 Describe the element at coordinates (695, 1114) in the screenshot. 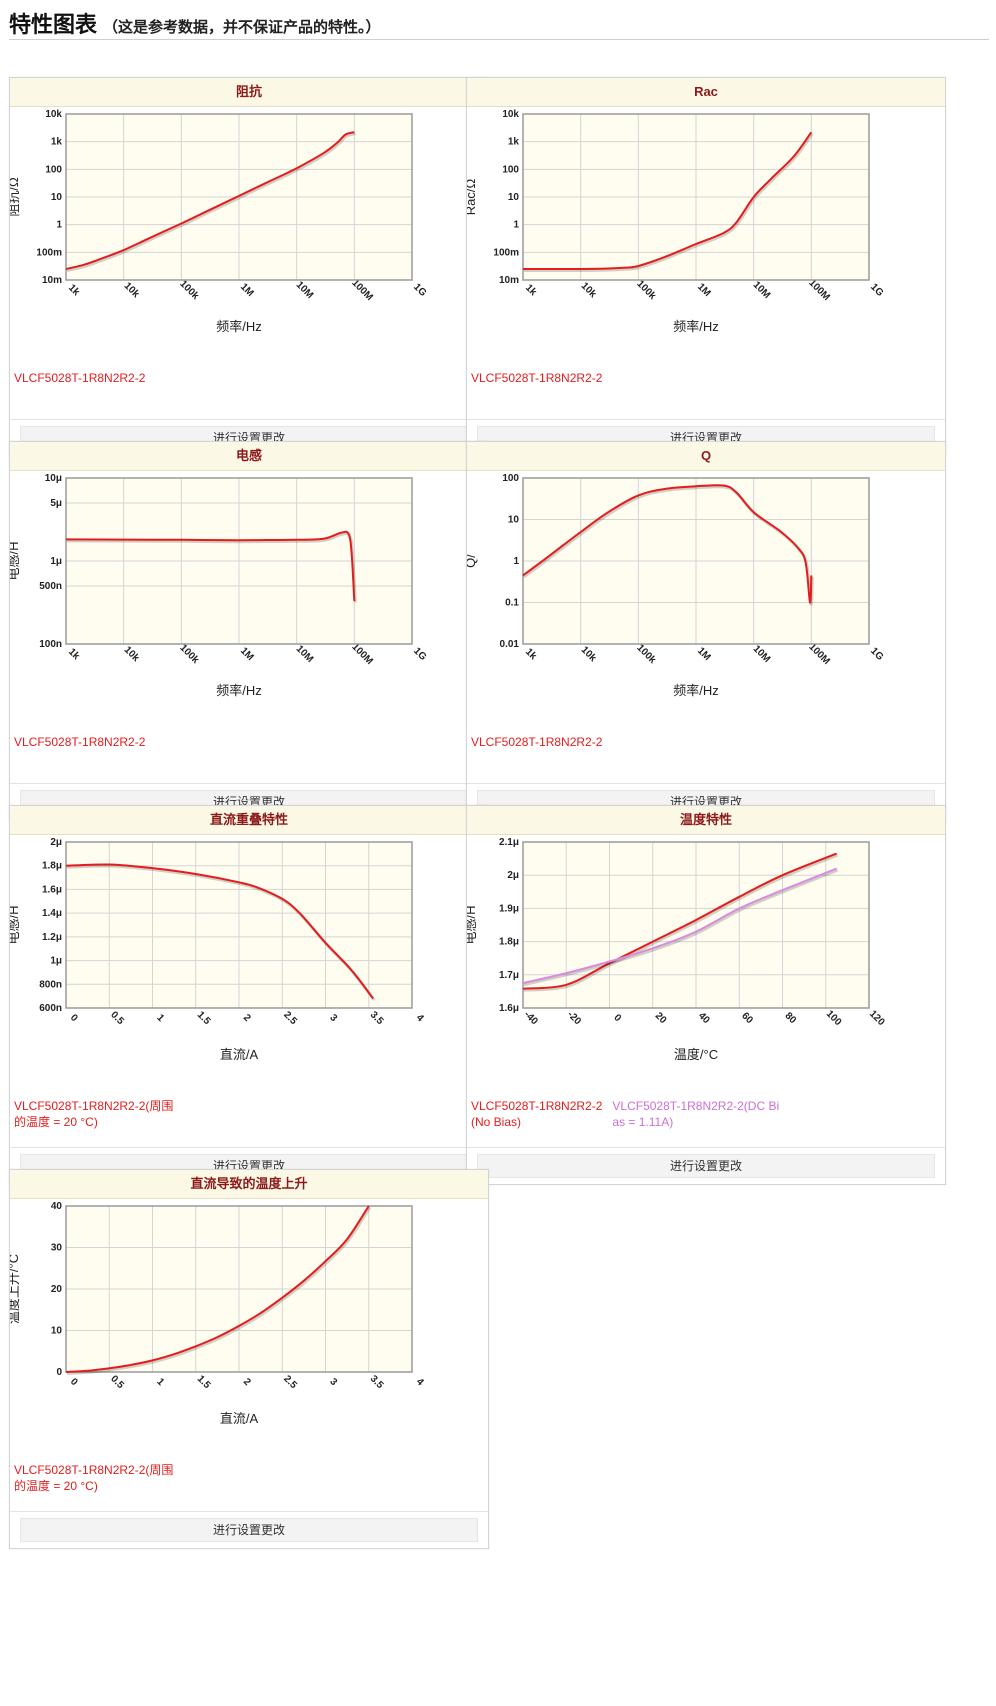

I see `legend-item: VLCF5028T-1R8N2R2-2(DC Bi as = 1.11A)` at that location.